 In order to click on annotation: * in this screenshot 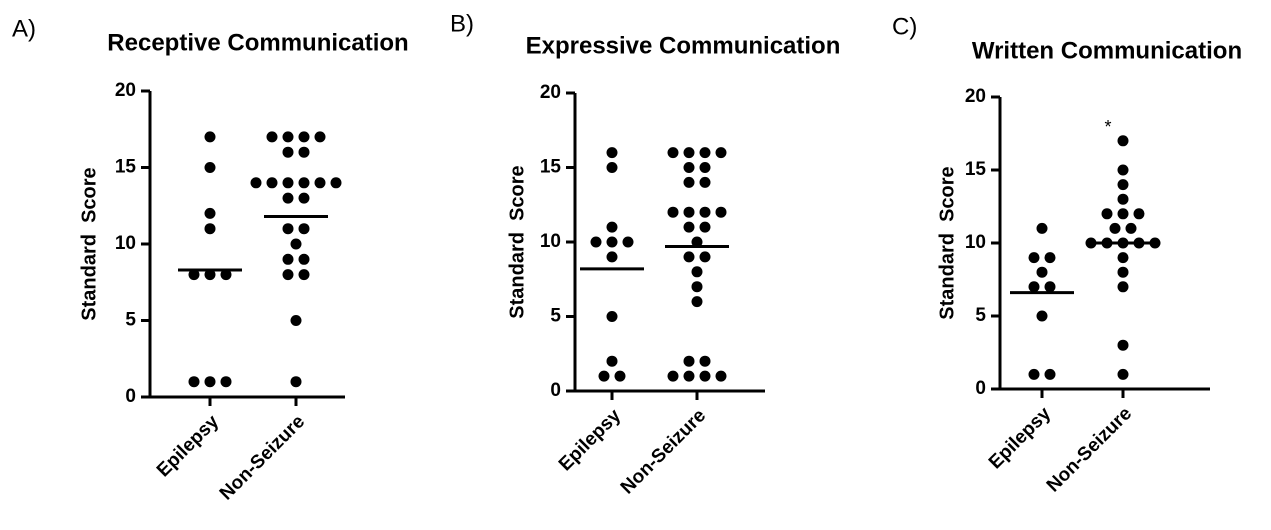, I will do `click(1107, 127)`.